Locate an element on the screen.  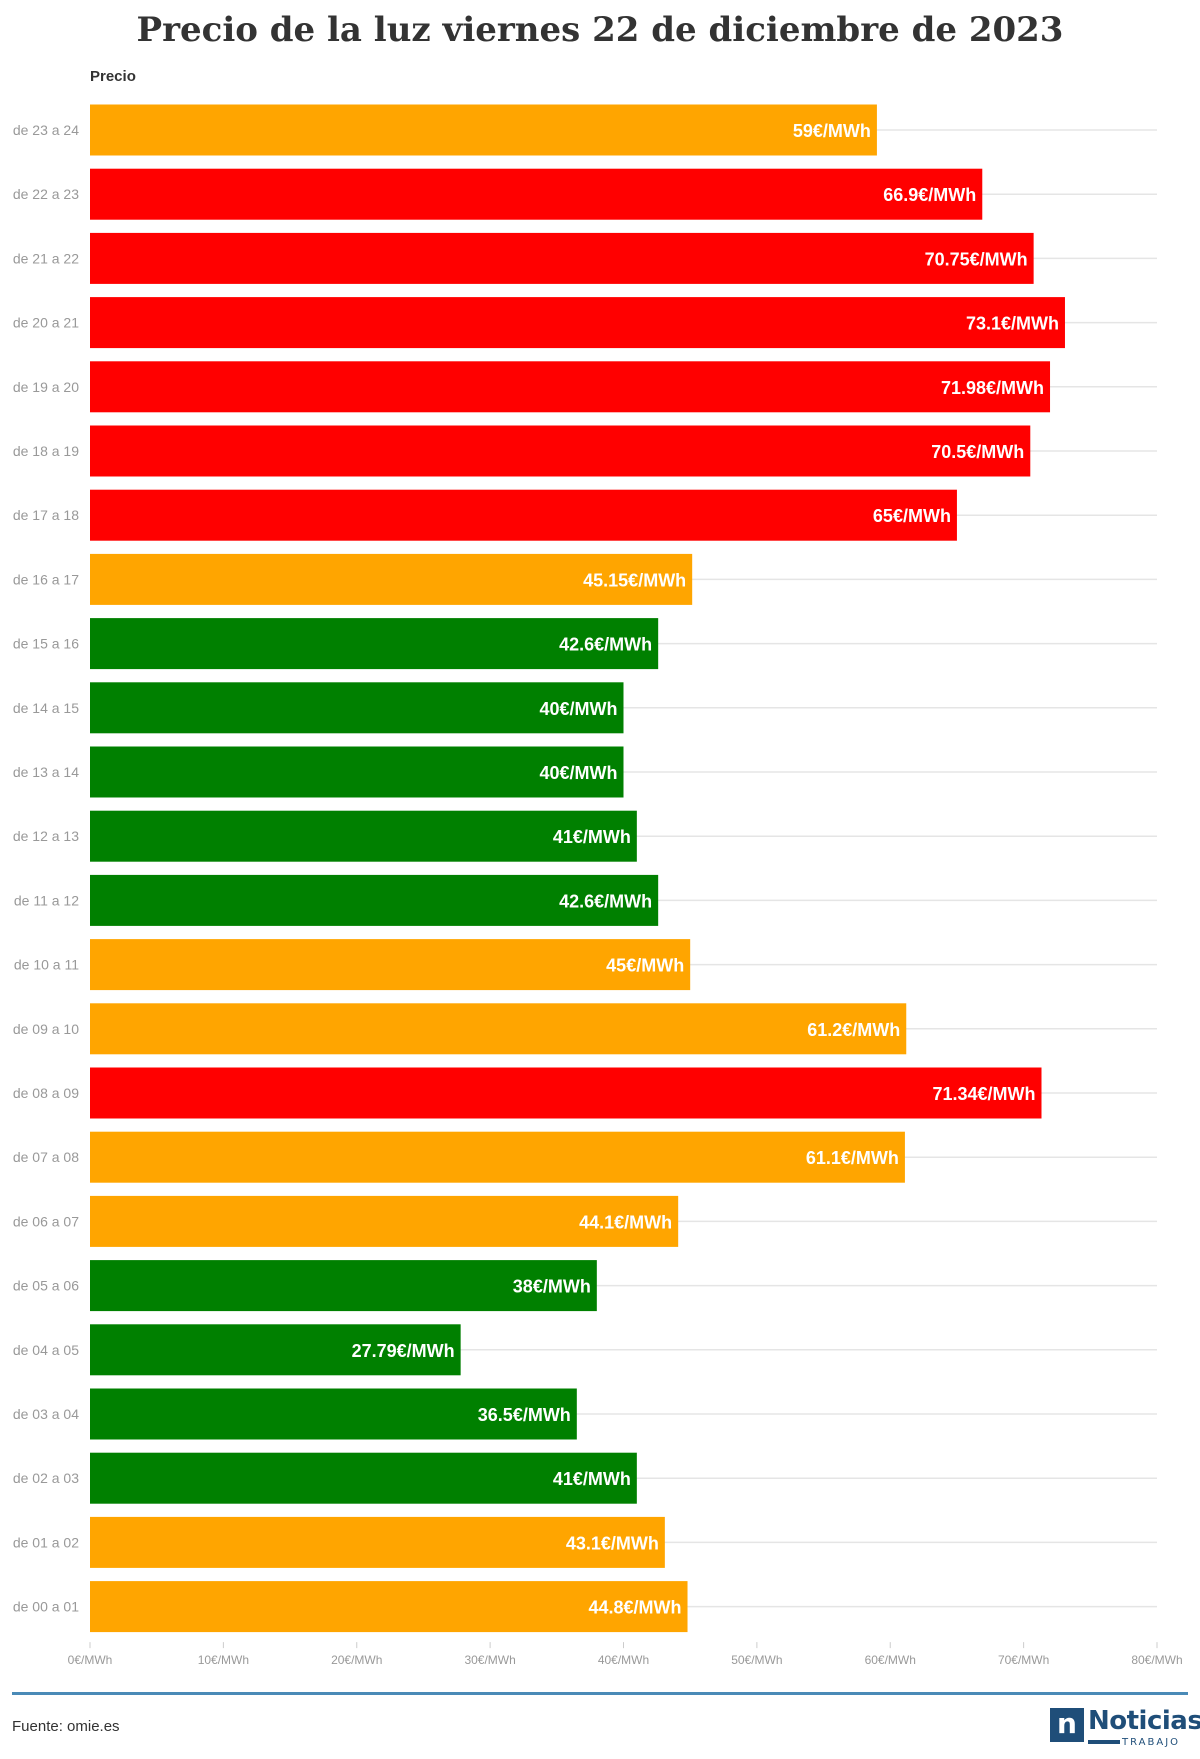
x-tick-label: 20€/MWh is located at coordinates (356, 1660).